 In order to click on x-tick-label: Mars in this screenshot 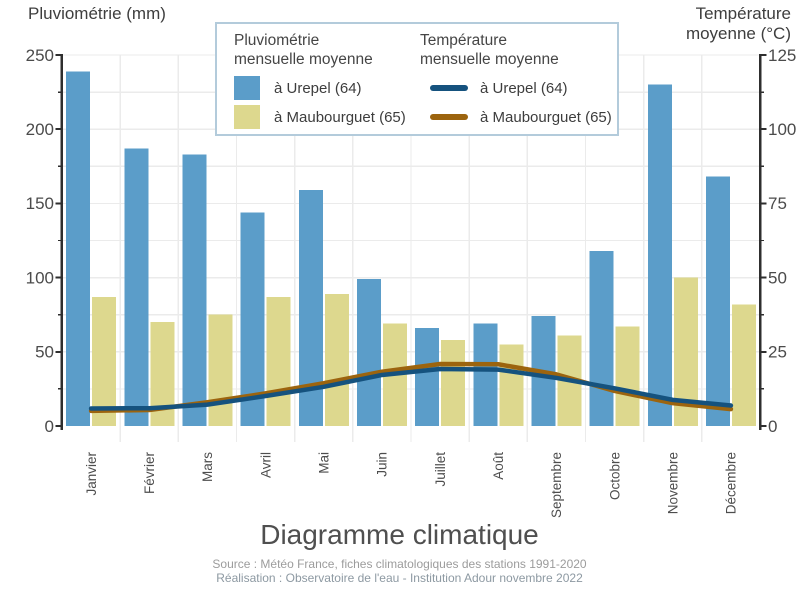, I will do `click(207, 467)`.